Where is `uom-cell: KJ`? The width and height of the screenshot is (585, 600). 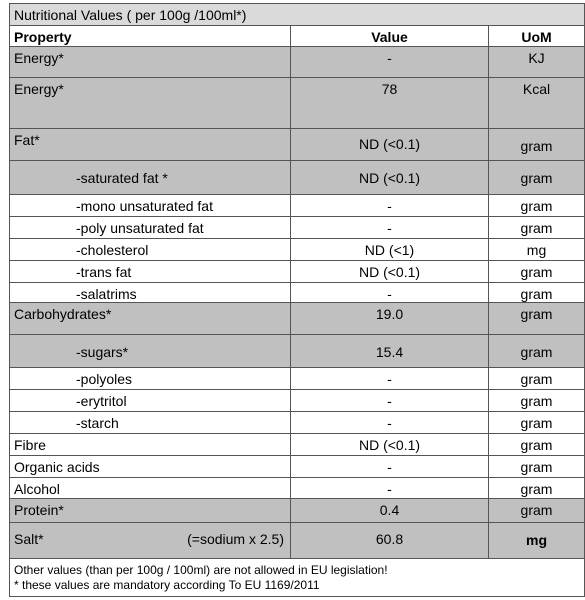
uom-cell: KJ is located at coordinates (536, 62).